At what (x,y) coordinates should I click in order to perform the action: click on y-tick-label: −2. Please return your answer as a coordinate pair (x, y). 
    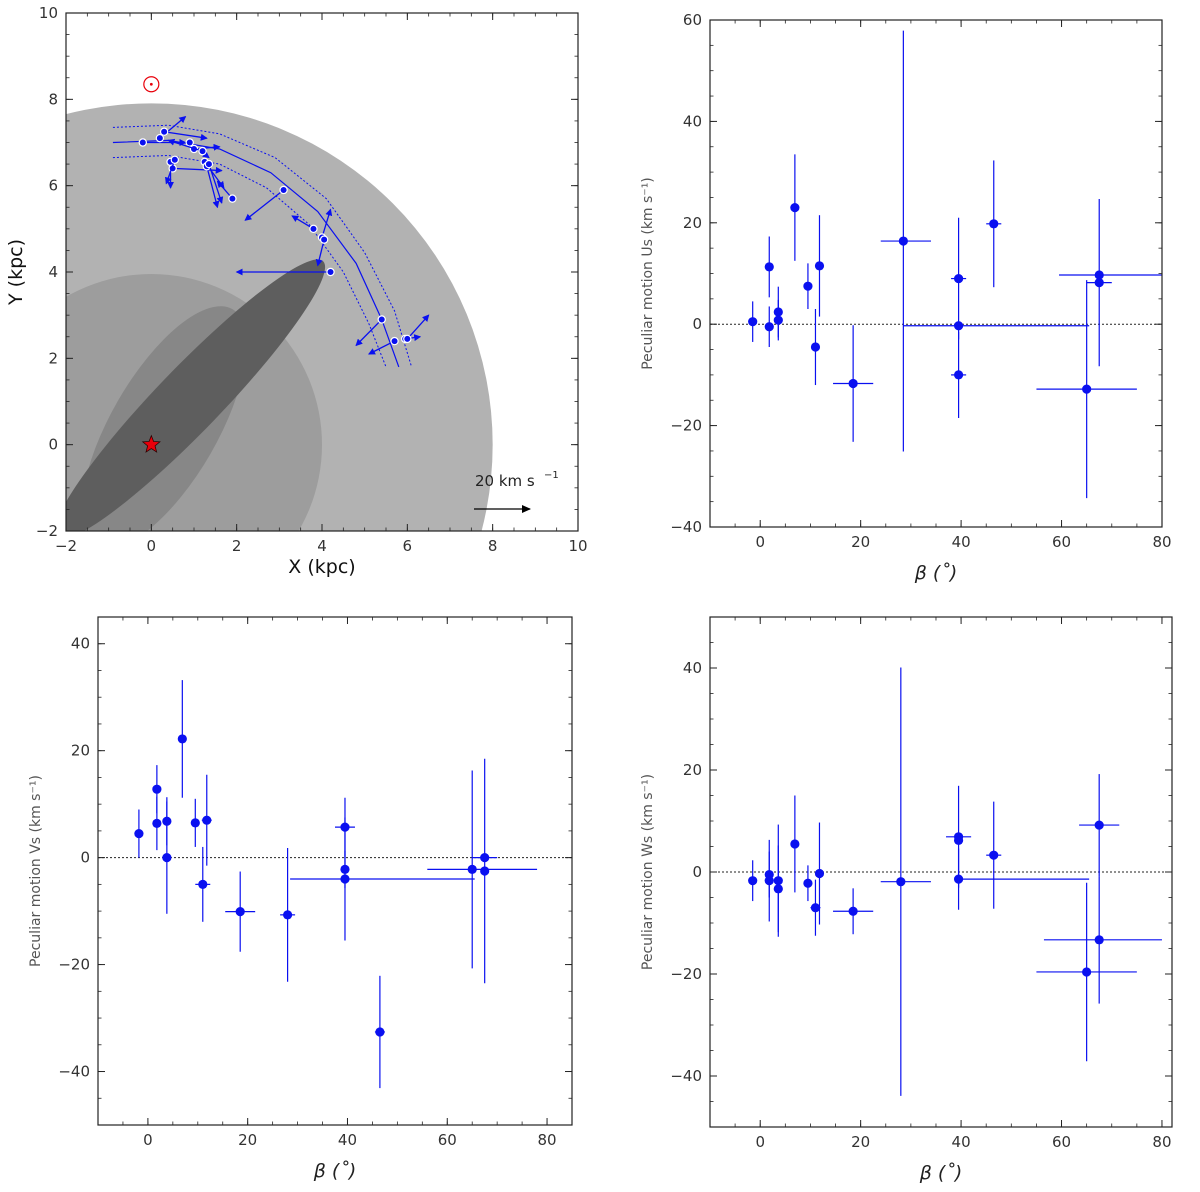
    Looking at the image, I should click on (47, 531).